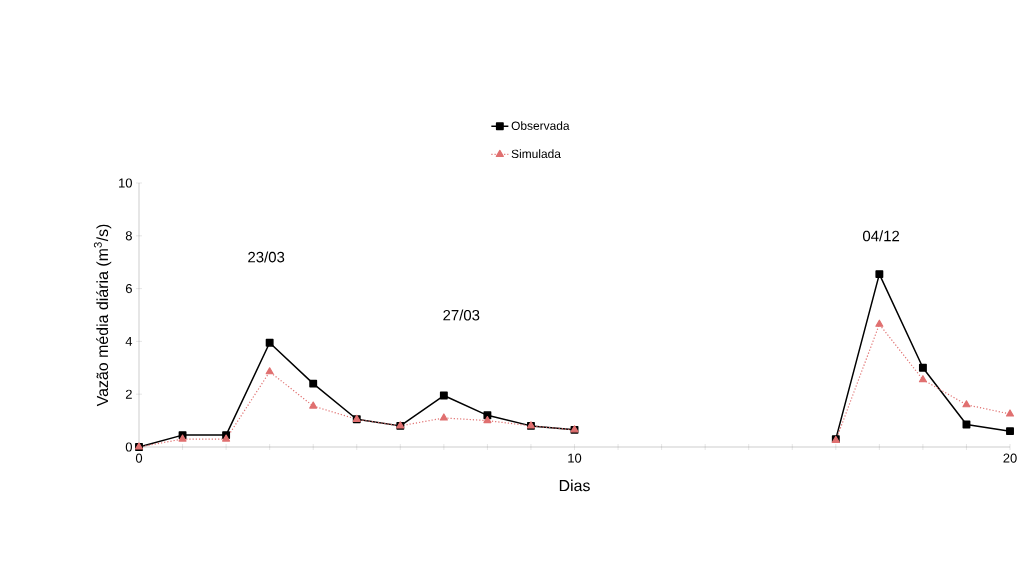 The image size is (1035, 582). Describe the element at coordinates (540, 125) in the screenshot. I see `legend-label: Observada` at that location.